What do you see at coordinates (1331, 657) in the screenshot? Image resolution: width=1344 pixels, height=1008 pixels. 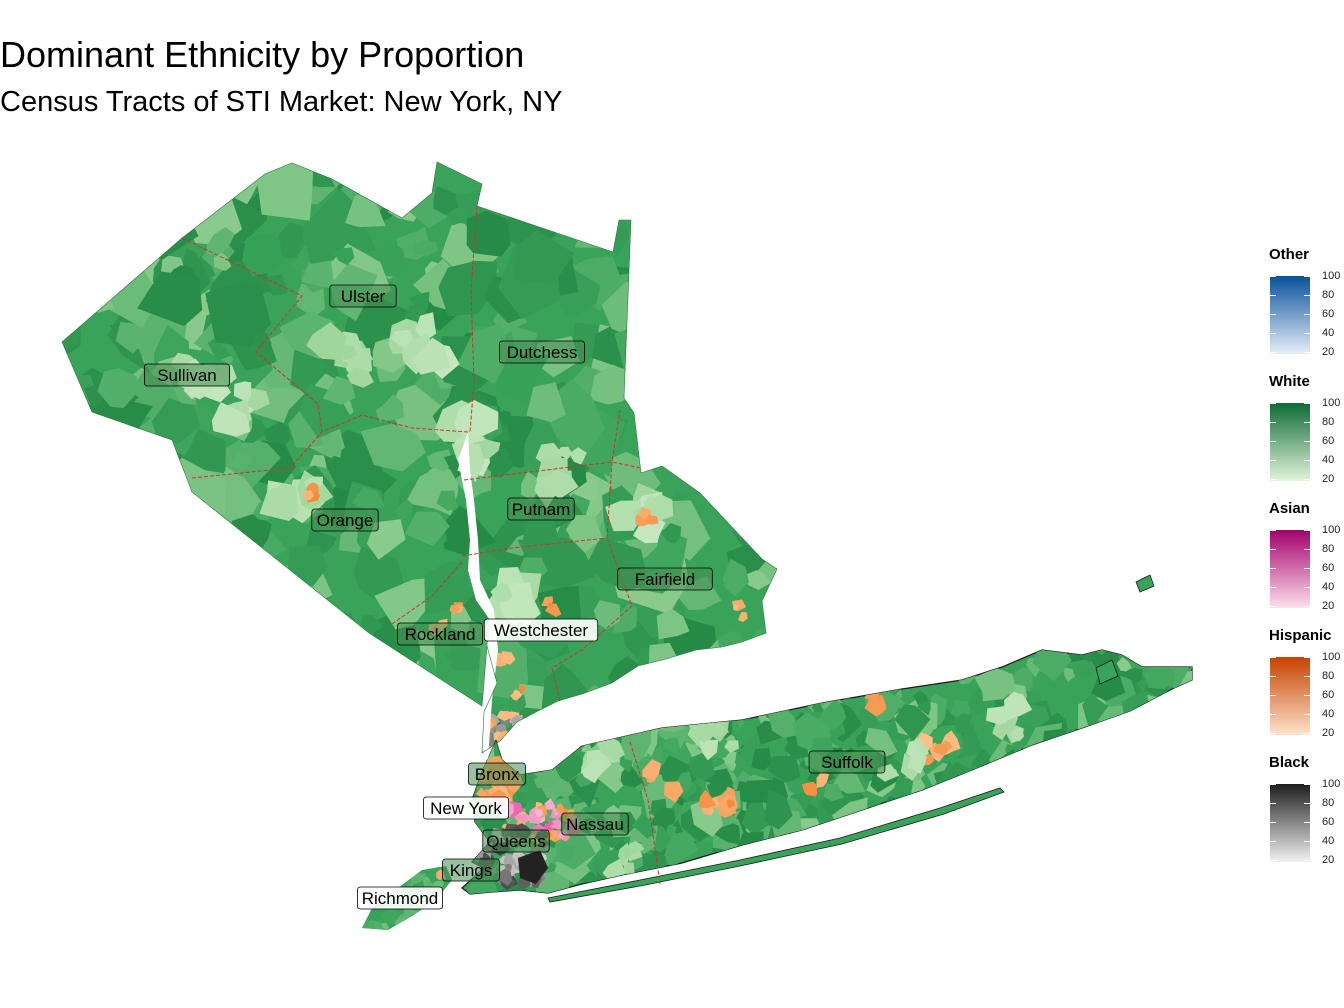 I see `legend-tick-label: 100` at bounding box center [1331, 657].